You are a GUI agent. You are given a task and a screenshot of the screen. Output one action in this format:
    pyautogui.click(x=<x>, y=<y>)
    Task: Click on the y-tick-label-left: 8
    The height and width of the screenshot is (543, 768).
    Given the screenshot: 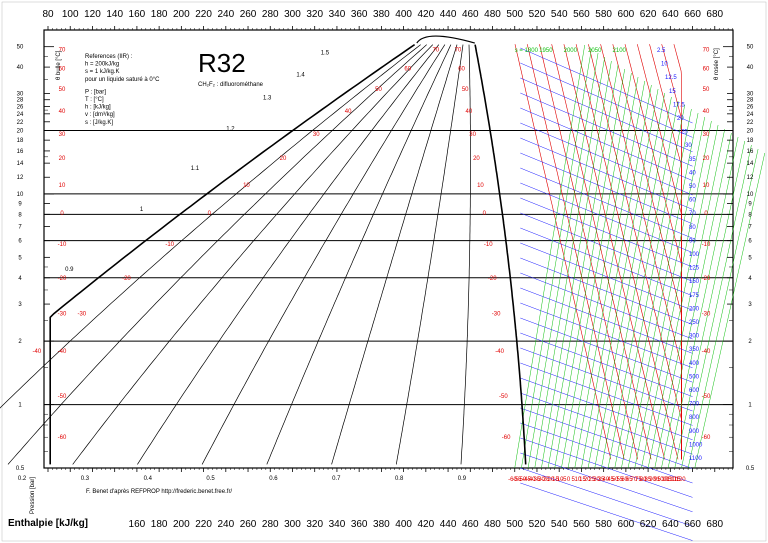 What is the action you would take?
    pyautogui.click(x=20, y=215)
    